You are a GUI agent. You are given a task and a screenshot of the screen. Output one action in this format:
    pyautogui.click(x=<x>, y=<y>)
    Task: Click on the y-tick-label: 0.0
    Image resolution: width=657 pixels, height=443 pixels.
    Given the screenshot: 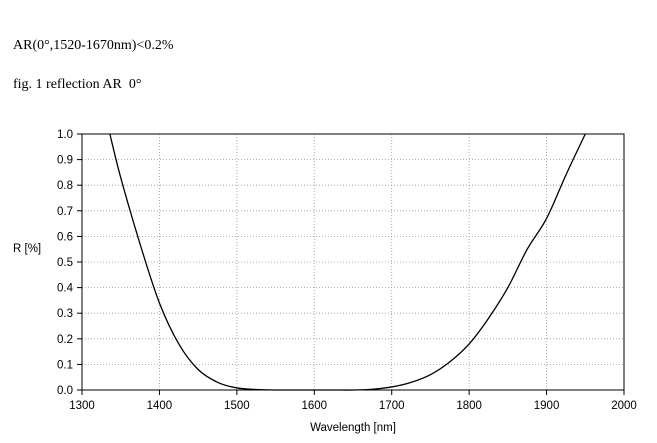 What is the action you would take?
    pyautogui.click(x=65, y=391)
    